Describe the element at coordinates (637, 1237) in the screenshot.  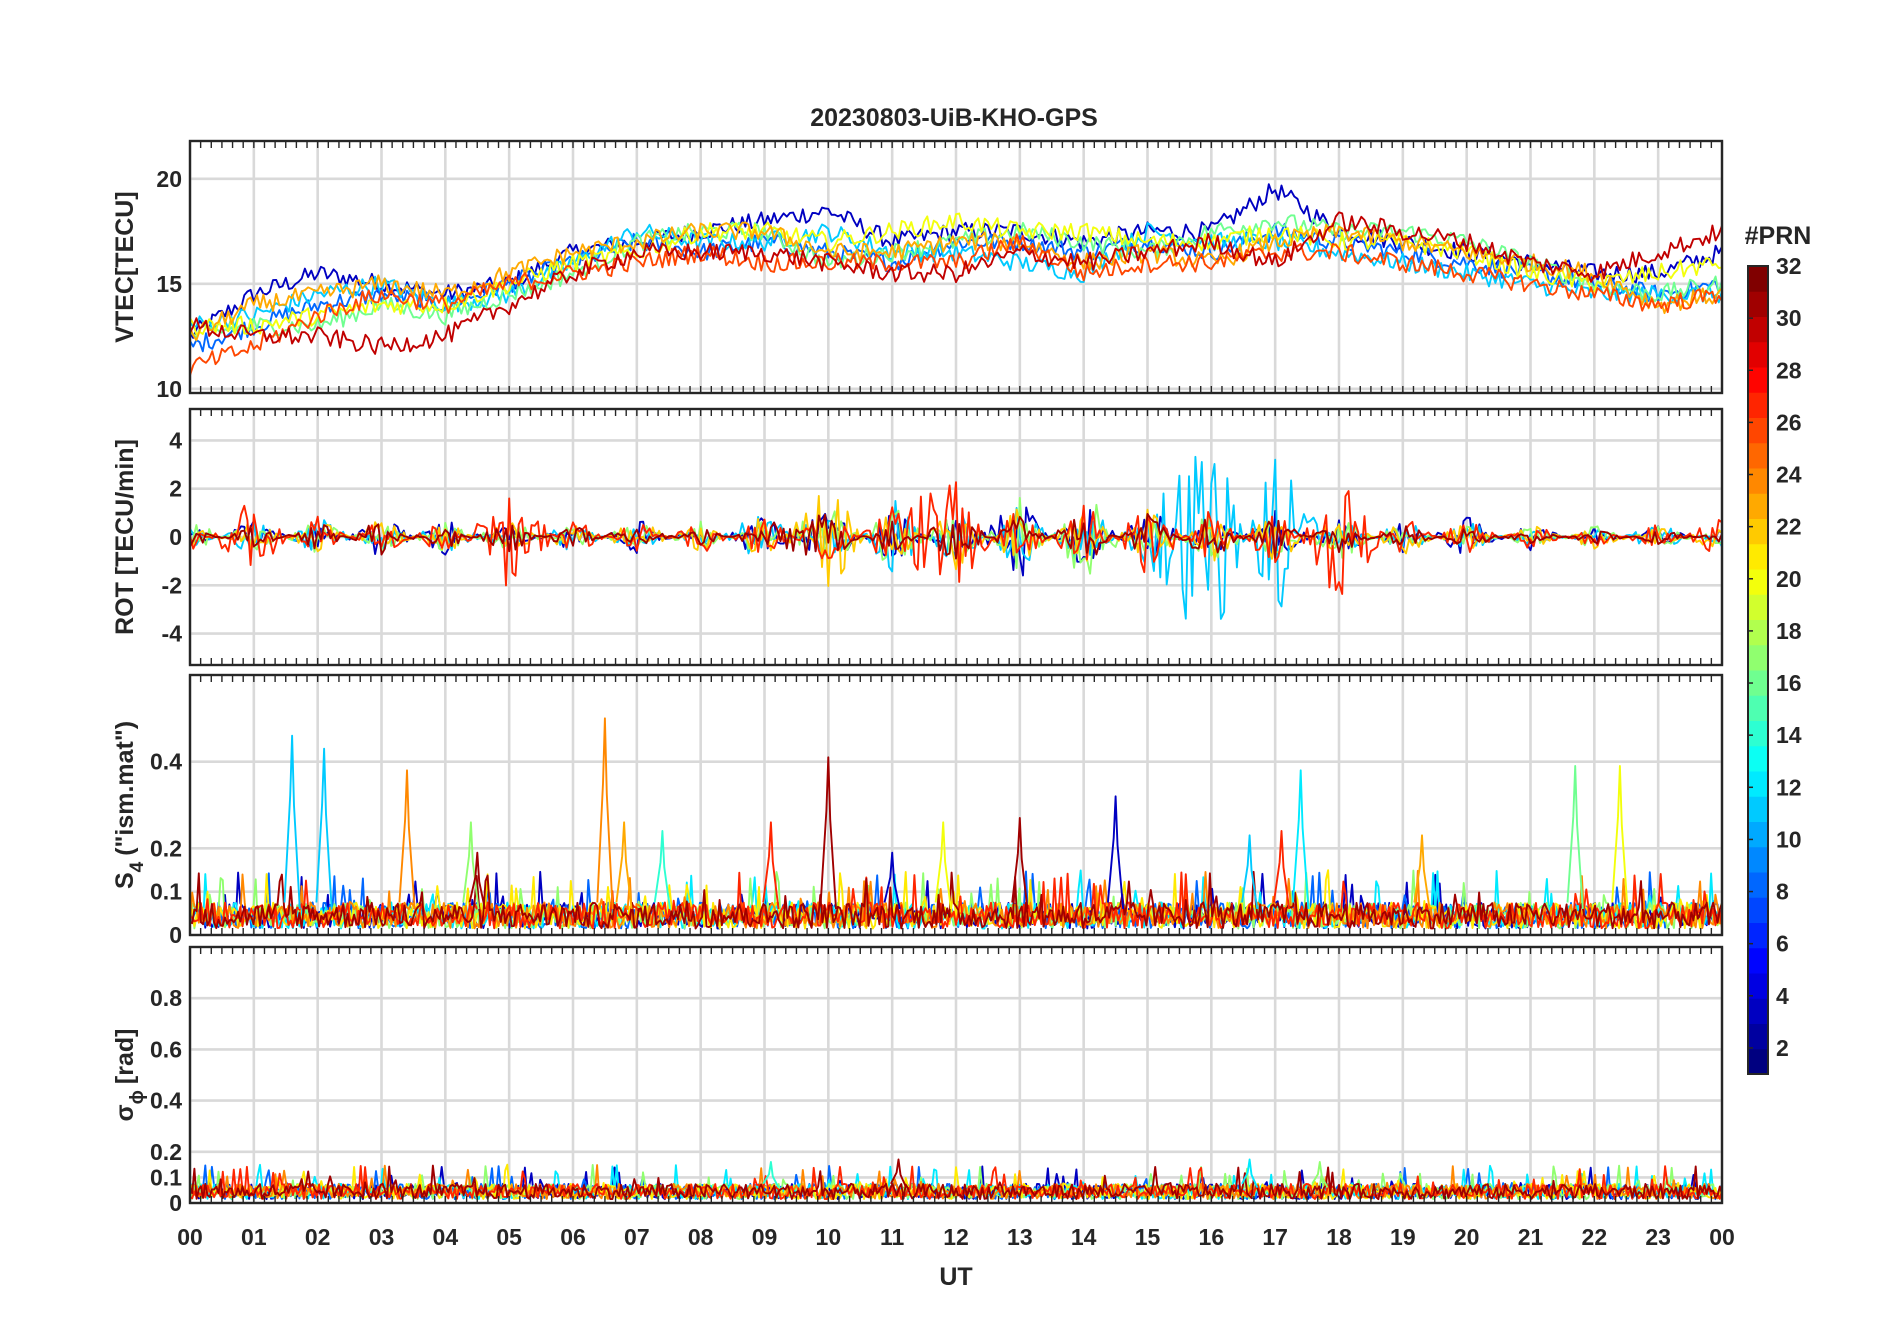
I see `x-tick-label: 07` at that location.